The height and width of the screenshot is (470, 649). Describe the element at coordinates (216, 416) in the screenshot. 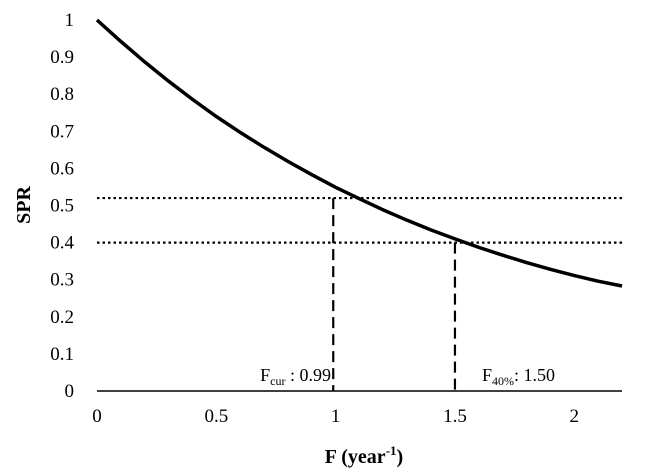

I see `x-tick-label: 0.5` at that location.